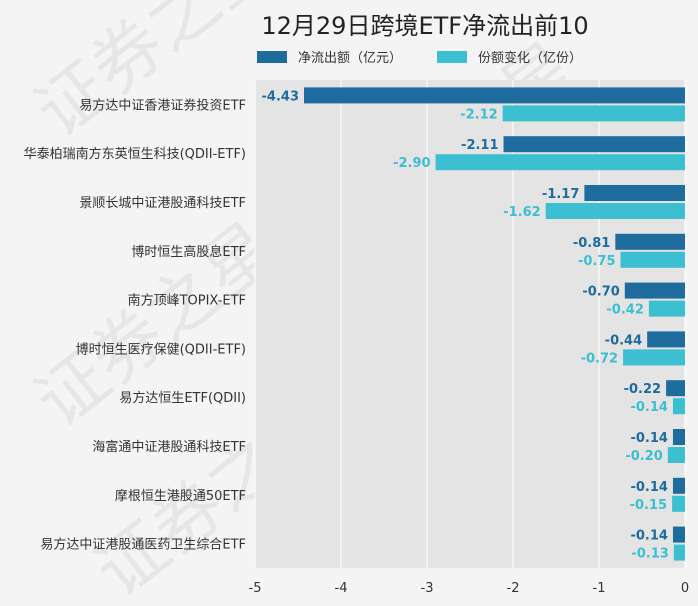 This screenshot has width=698, height=606. What do you see at coordinates (188, 252) in the screenshot?
I see `category-label: 博时恒生高股息ETF` at bounding box center [188, 252].